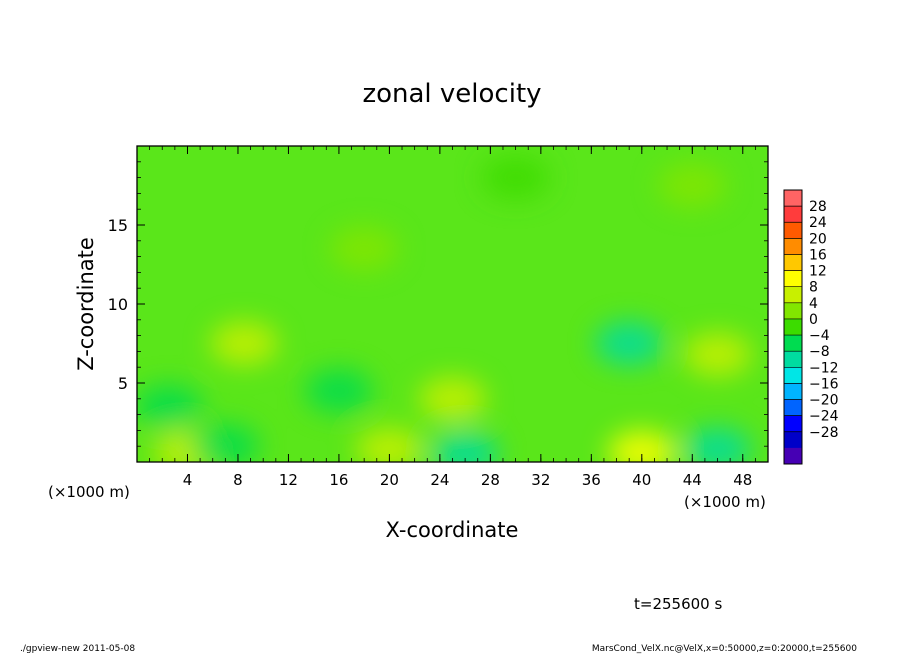 The image size is (904, 654). What do you see at coordinates (288, 480) in the screenshot?
I see `x-tick-label-2: 12` at bounding box center [288, 480].